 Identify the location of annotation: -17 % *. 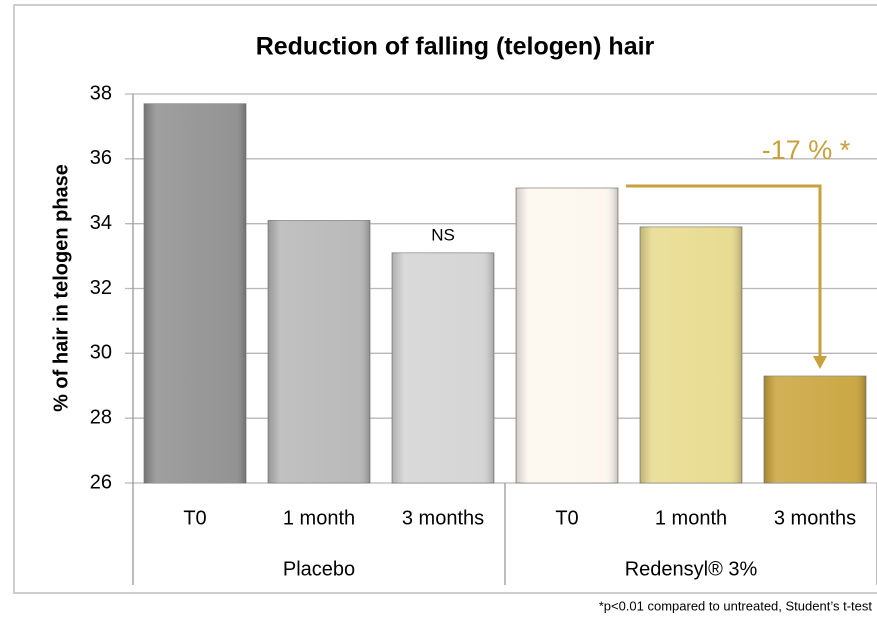
(806, 150).